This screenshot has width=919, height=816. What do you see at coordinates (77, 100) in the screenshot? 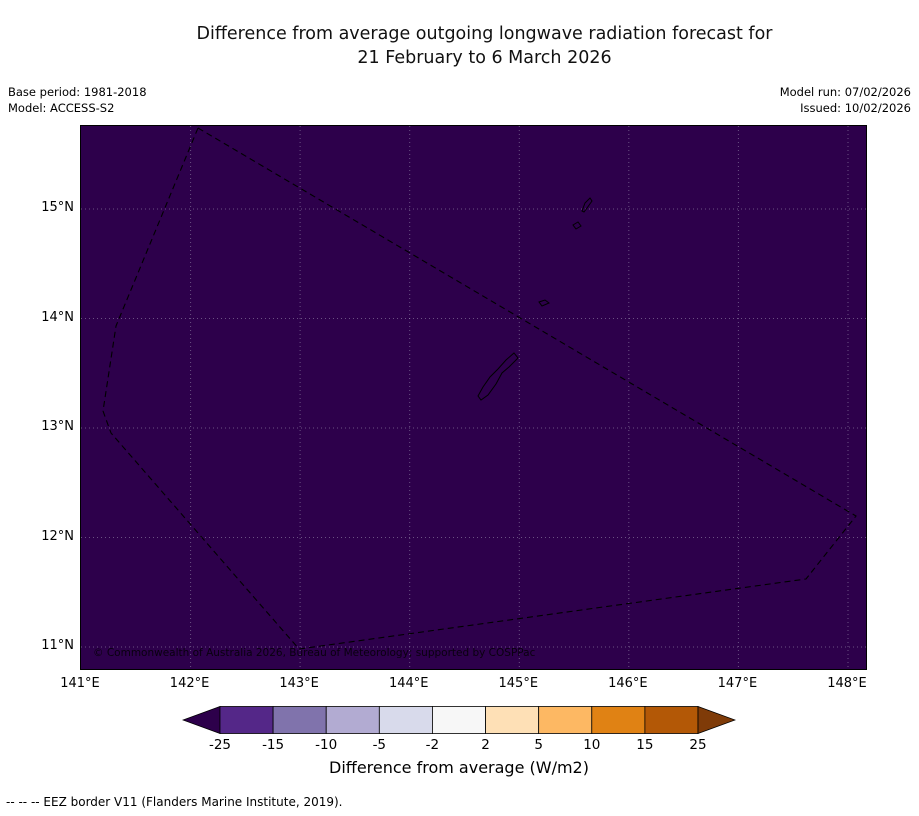
I see `metadata-left: Base period: 1981-2018 Model: ACCESS-S2` at bounding box center [77, 100].